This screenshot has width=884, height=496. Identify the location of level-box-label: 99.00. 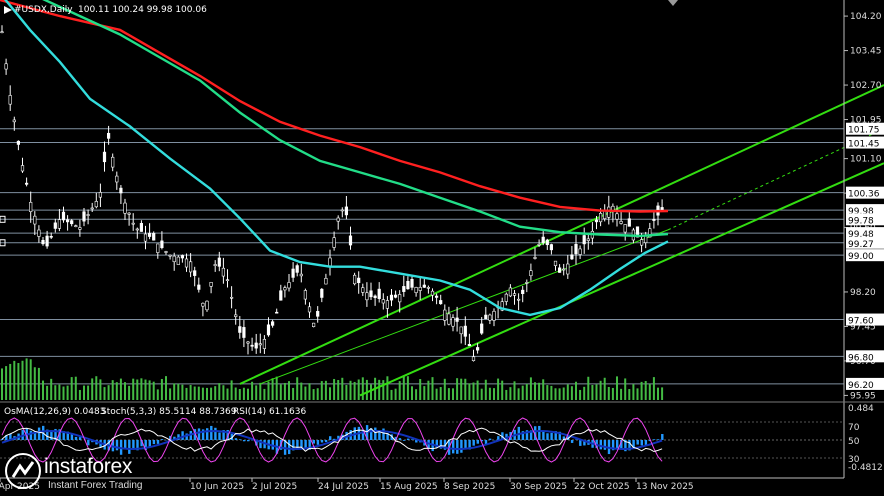
(861, 257).